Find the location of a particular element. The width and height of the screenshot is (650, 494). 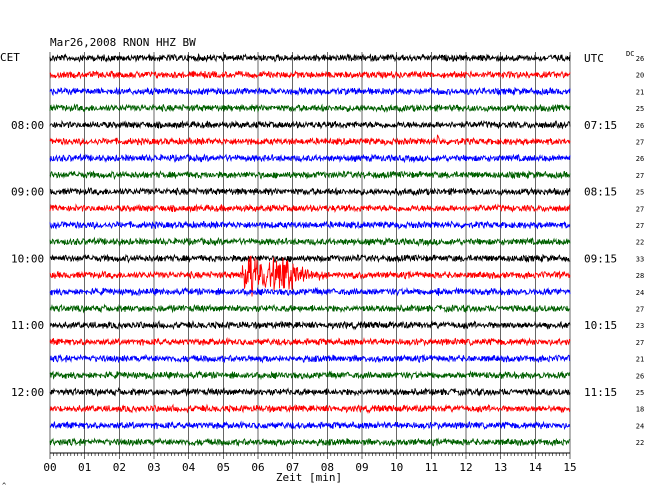

left-hour-label: 09:00 is located at coordinates (27, 192).